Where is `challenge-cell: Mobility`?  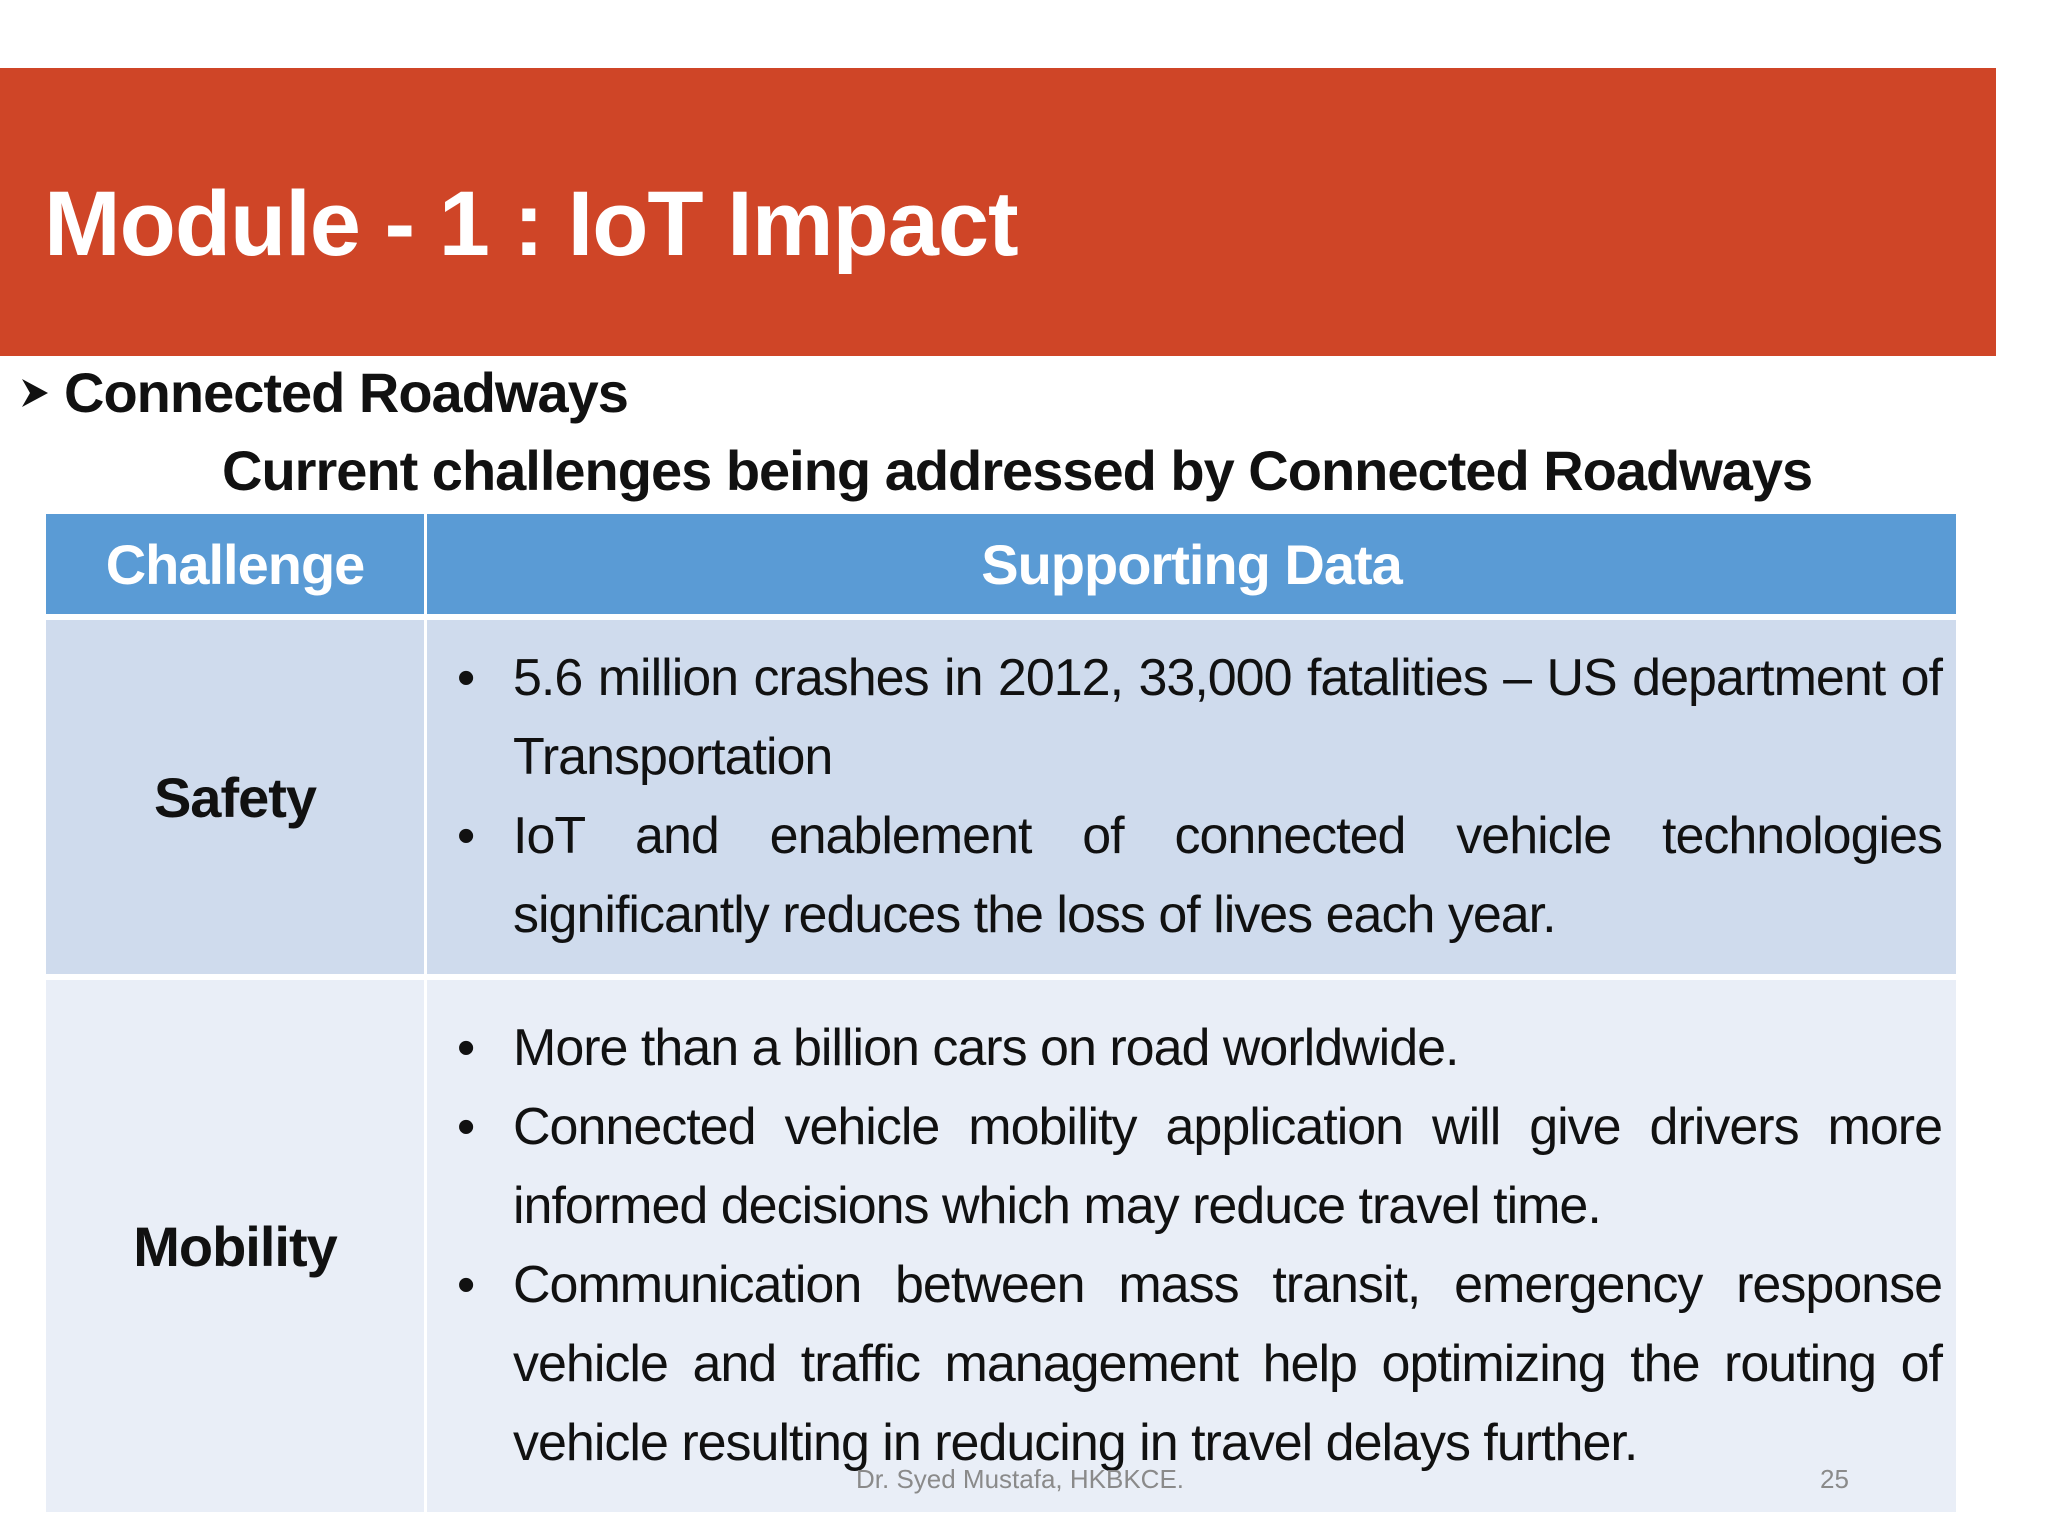
challenge-cell: Mobility is located at coordinates (236, 1243).